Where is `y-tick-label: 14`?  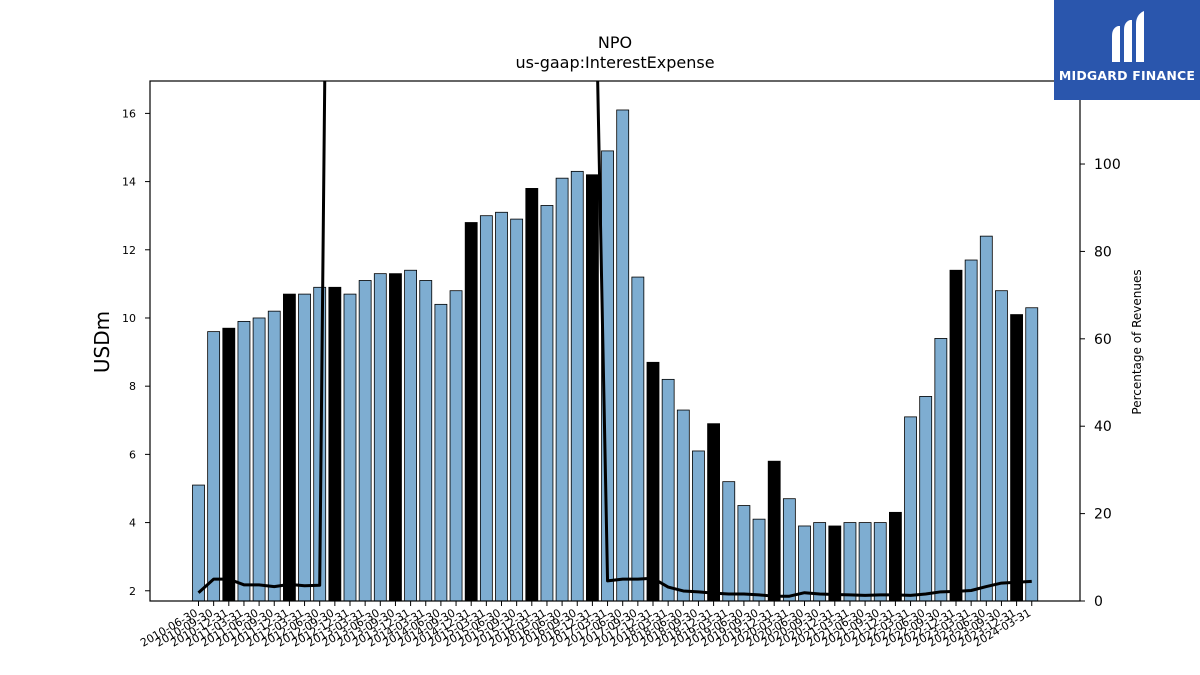
y-tick-label: 14 is located at coordinates (129, 182).